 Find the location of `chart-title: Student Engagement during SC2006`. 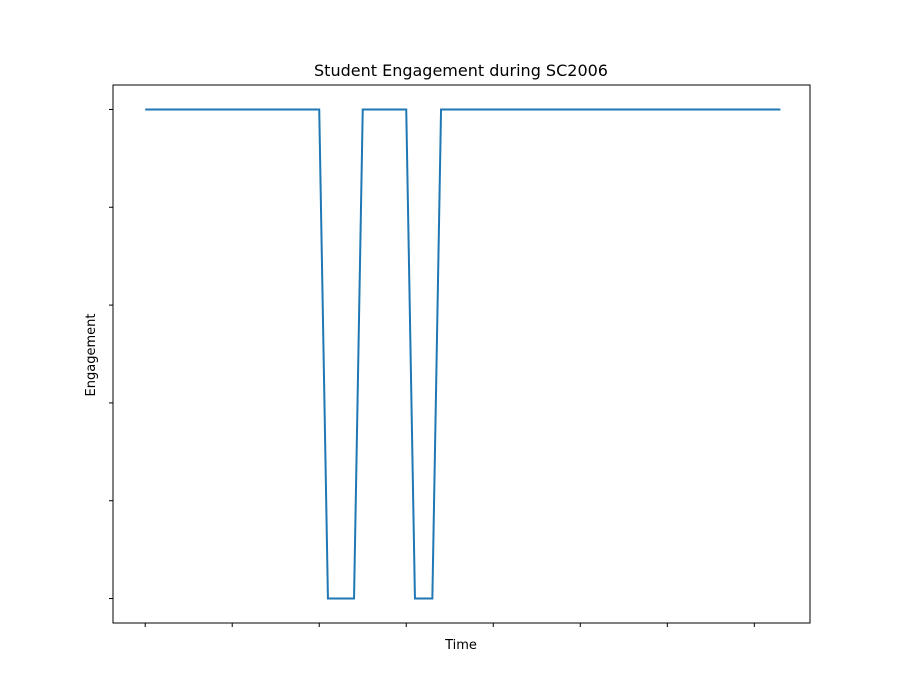

chart-title: Student Engagement during SC2006 is located at coordinates (461, 70).